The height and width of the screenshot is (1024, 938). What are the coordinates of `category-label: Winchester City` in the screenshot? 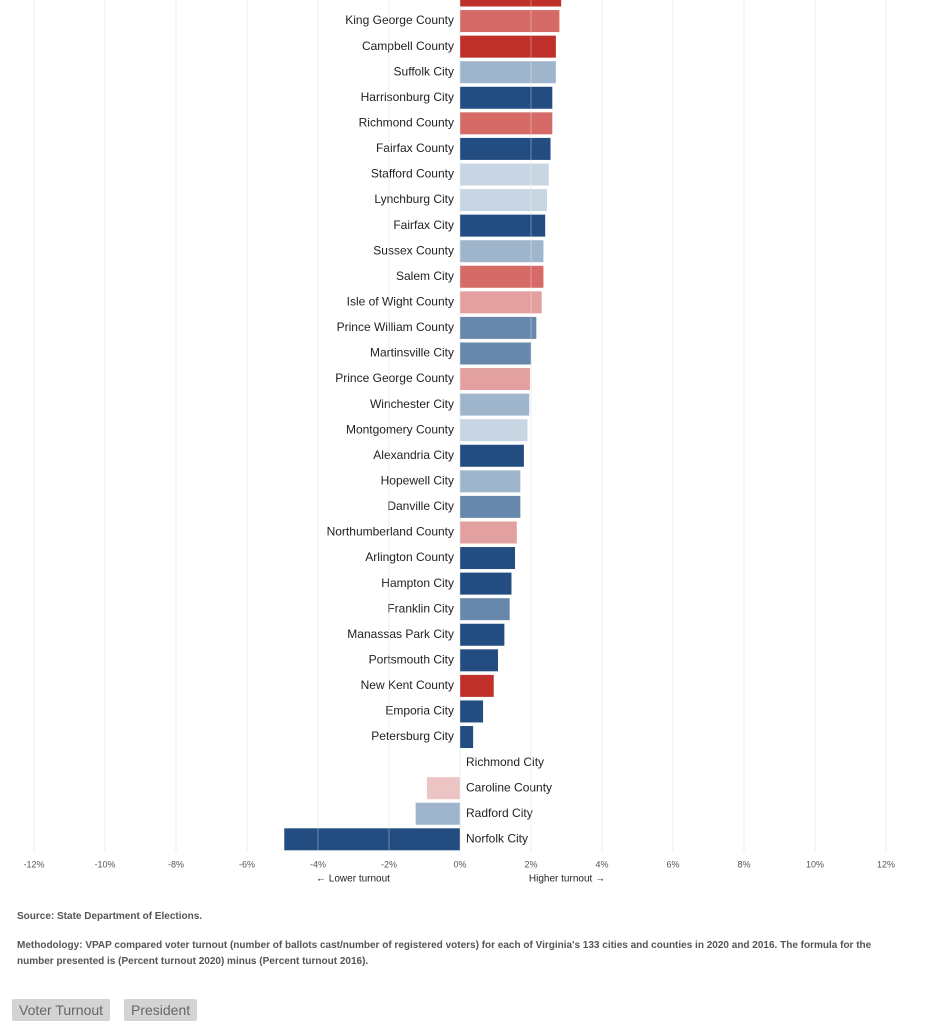 It's located at (412, 404).